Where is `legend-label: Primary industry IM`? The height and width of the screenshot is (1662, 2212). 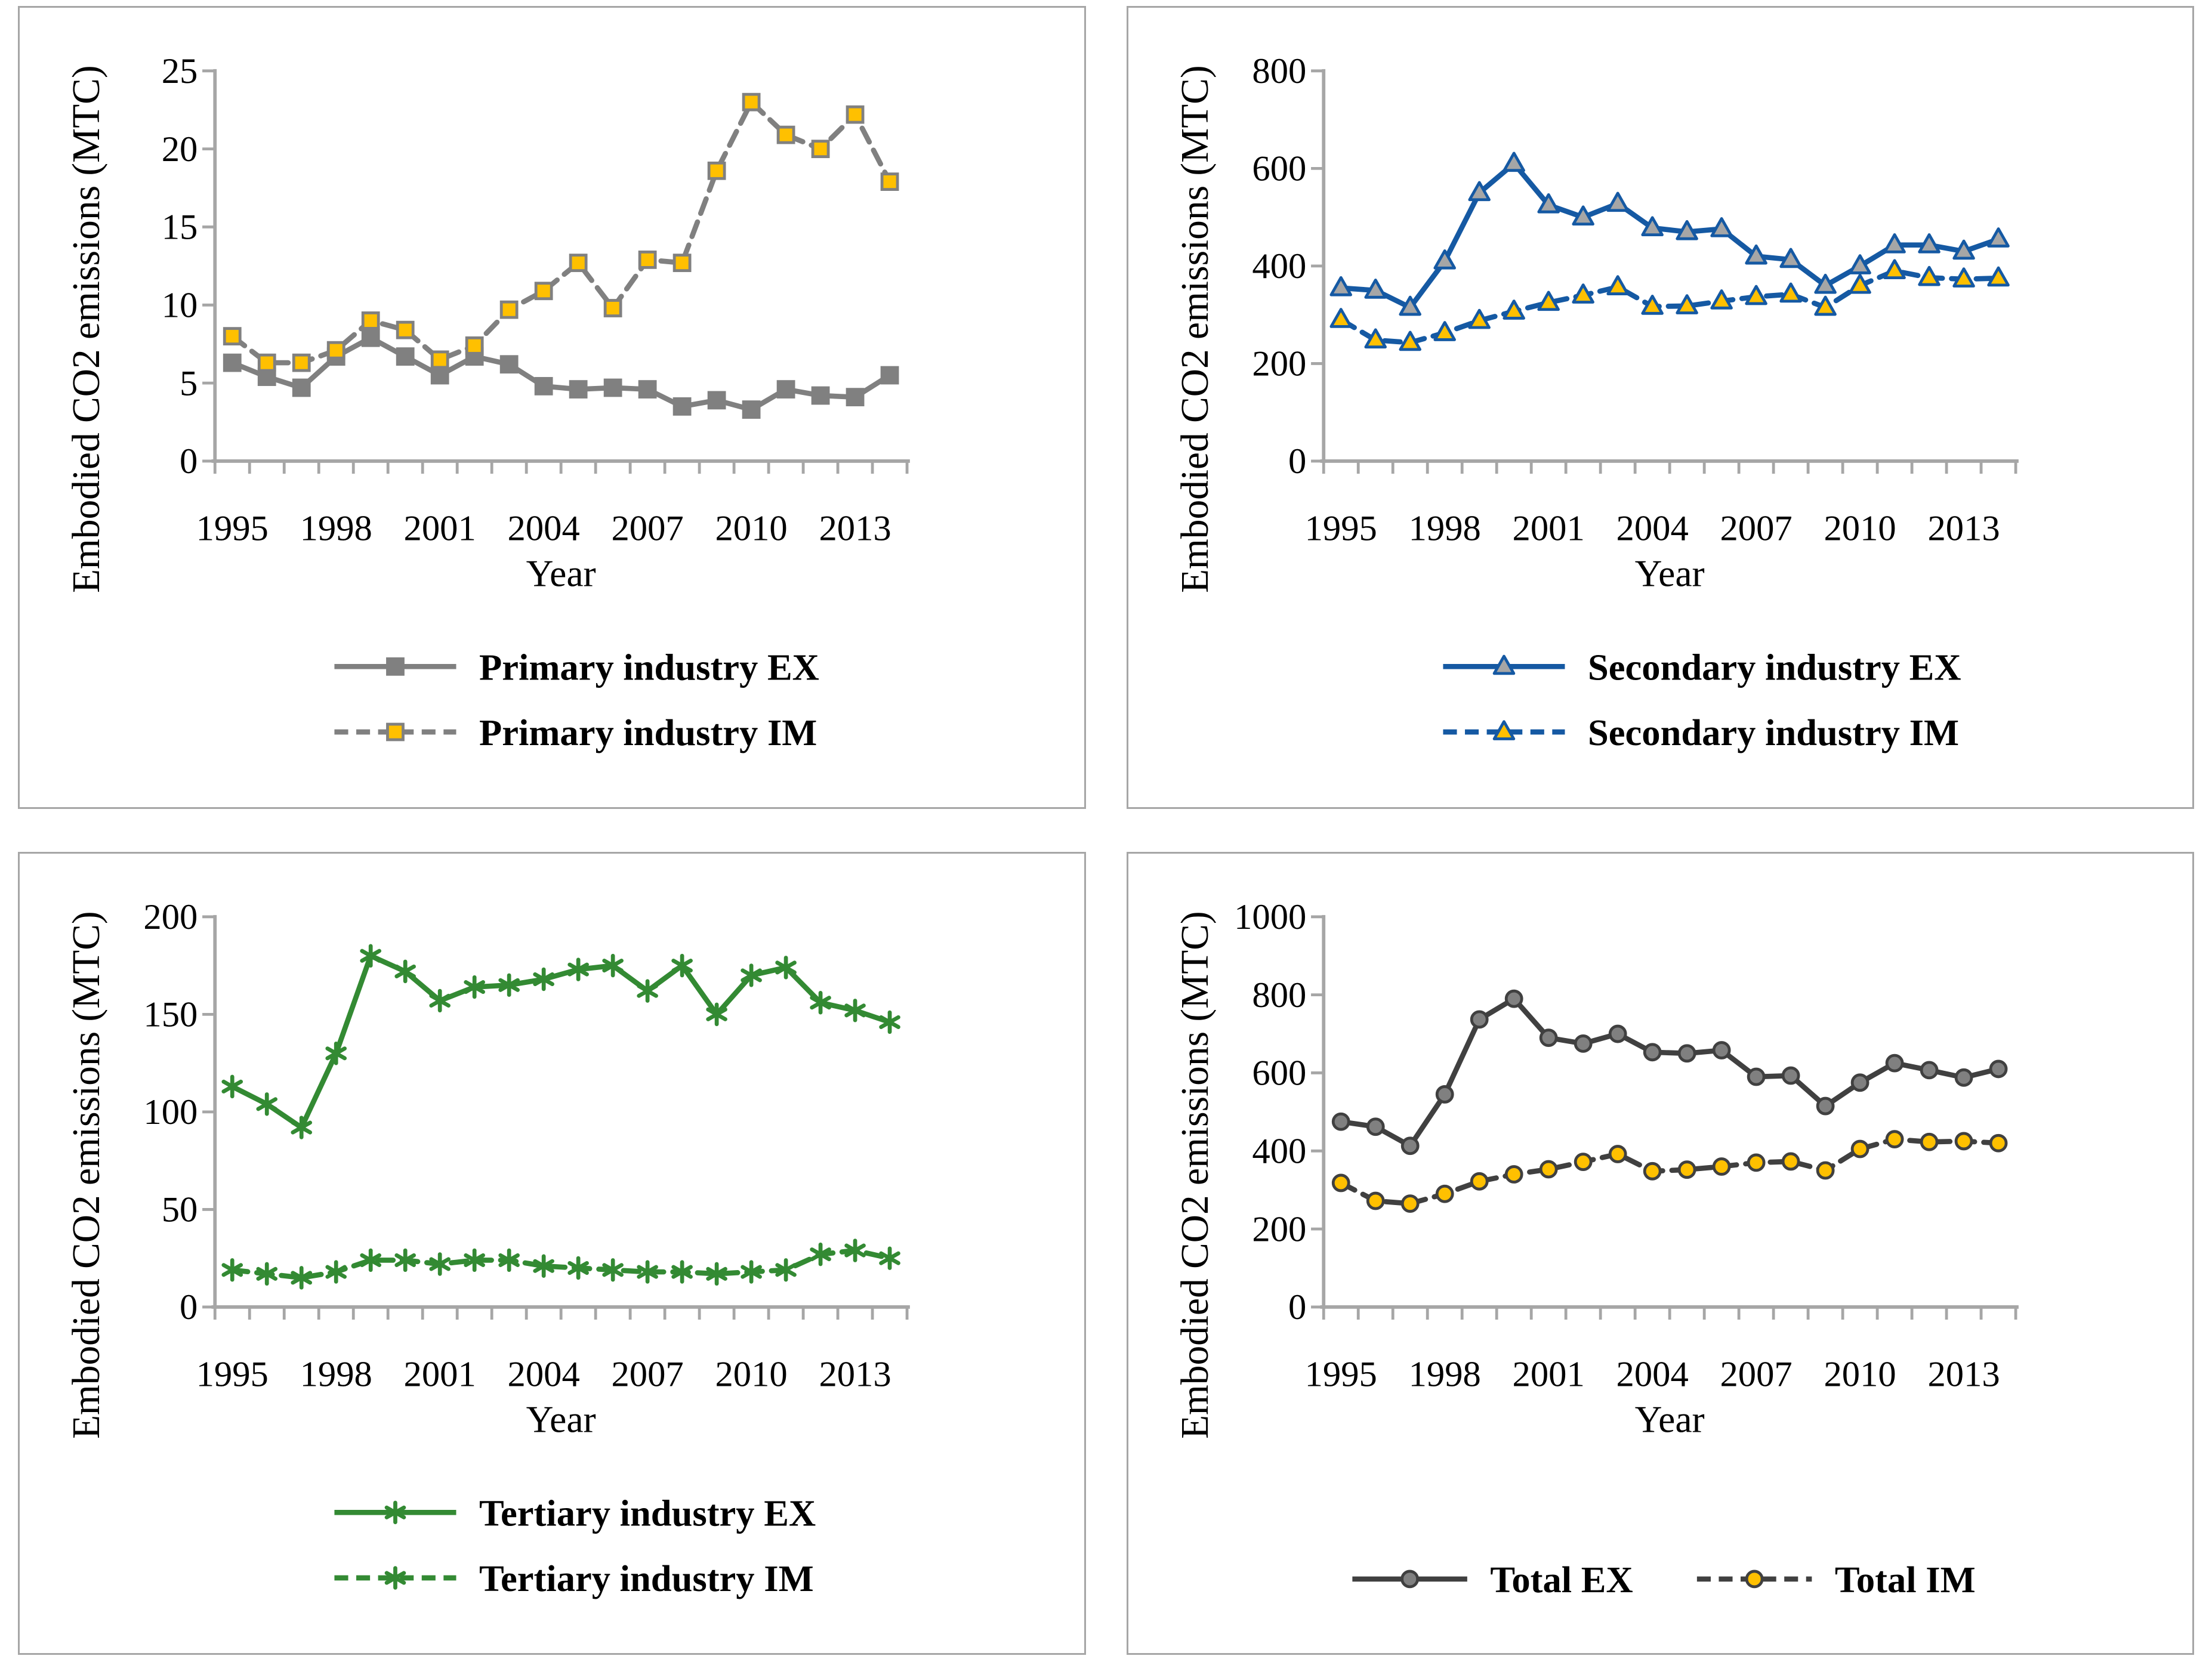 legend-label: Primary industry IM is located at coordinates (648, 732).